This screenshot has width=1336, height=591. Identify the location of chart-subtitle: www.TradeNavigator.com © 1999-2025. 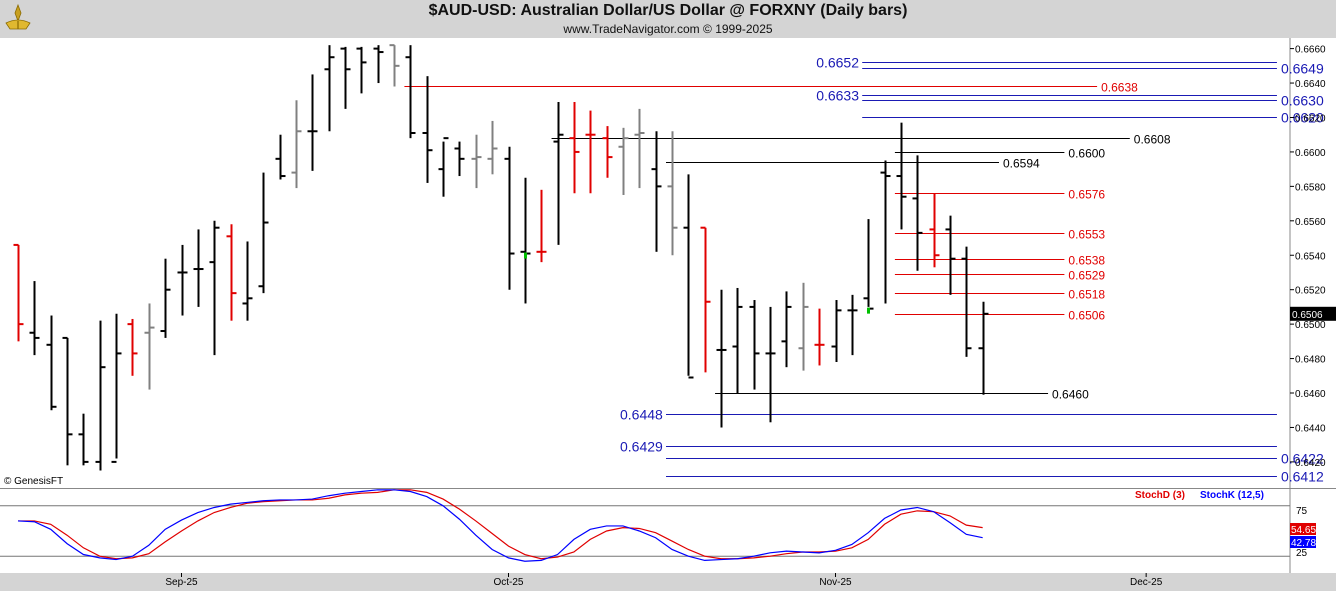
(668, 29).